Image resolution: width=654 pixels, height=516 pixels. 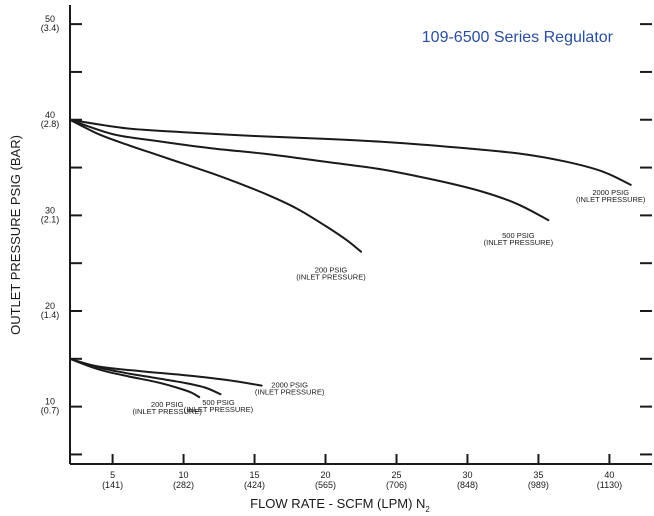 I want to click on x-tick-label-30: 30, so click(x=467, y=475).